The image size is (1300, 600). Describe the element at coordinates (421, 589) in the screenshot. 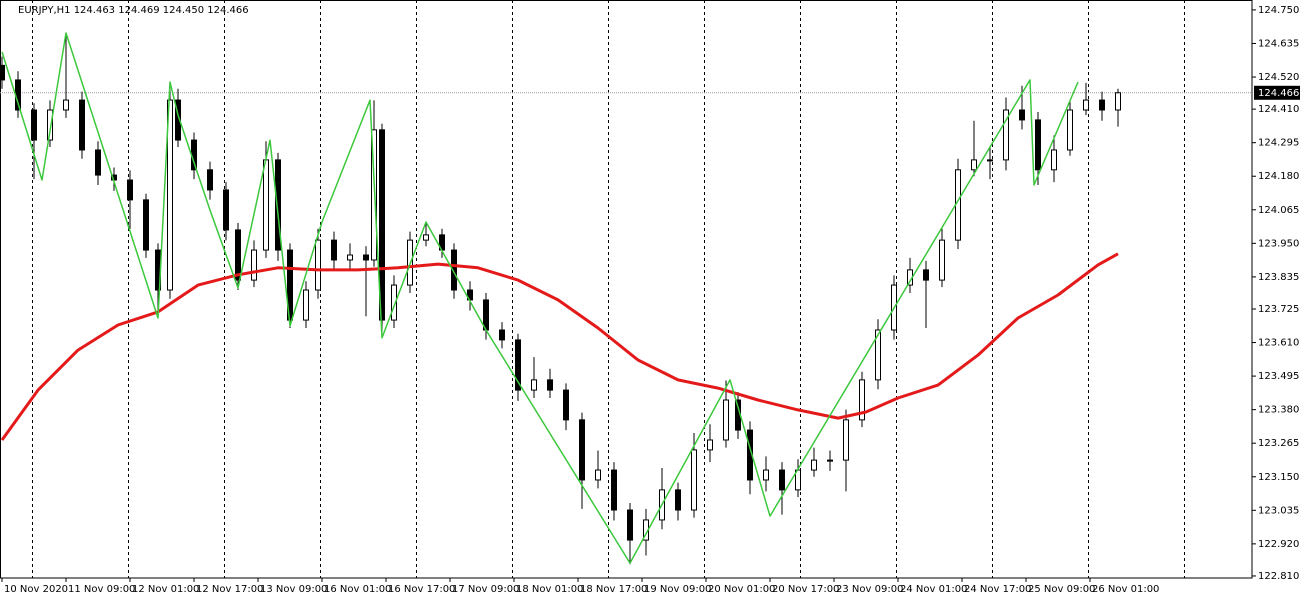

I see `x-tick-label: 16 Nov 17:00` at that location.